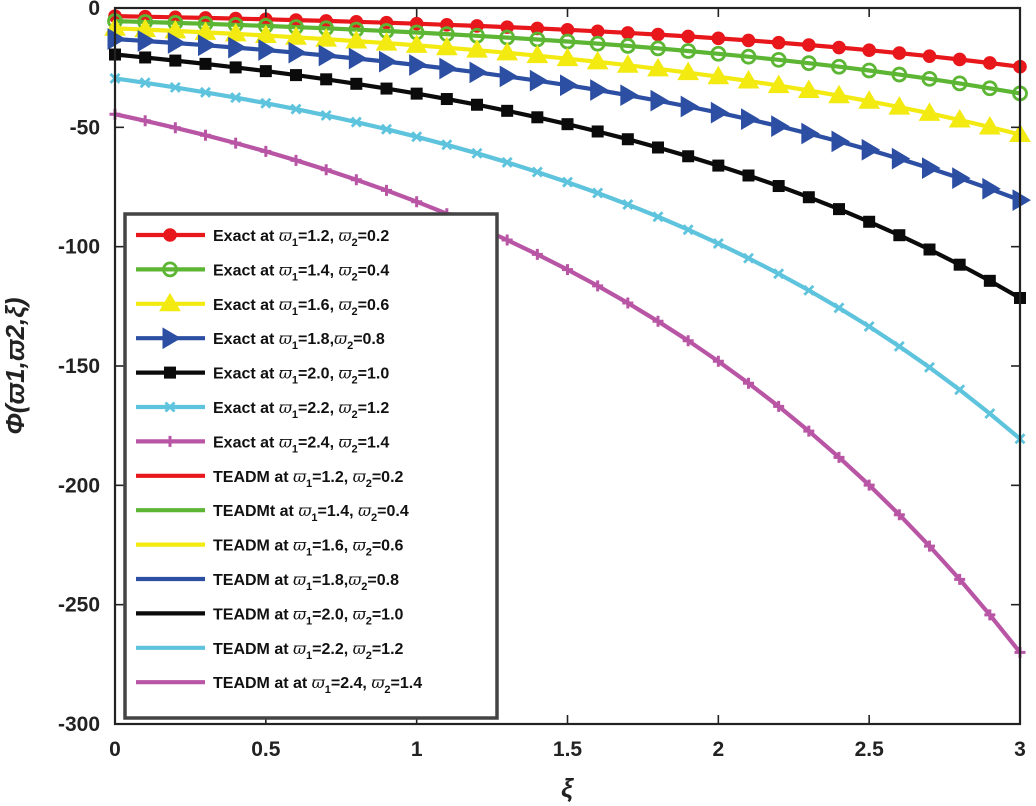  Describe the element at coordinates (270, 547) in the screenshot. I see `legend-item-10: TEADM at ϖ1=1.6, ϖ2=0.6` at that location.